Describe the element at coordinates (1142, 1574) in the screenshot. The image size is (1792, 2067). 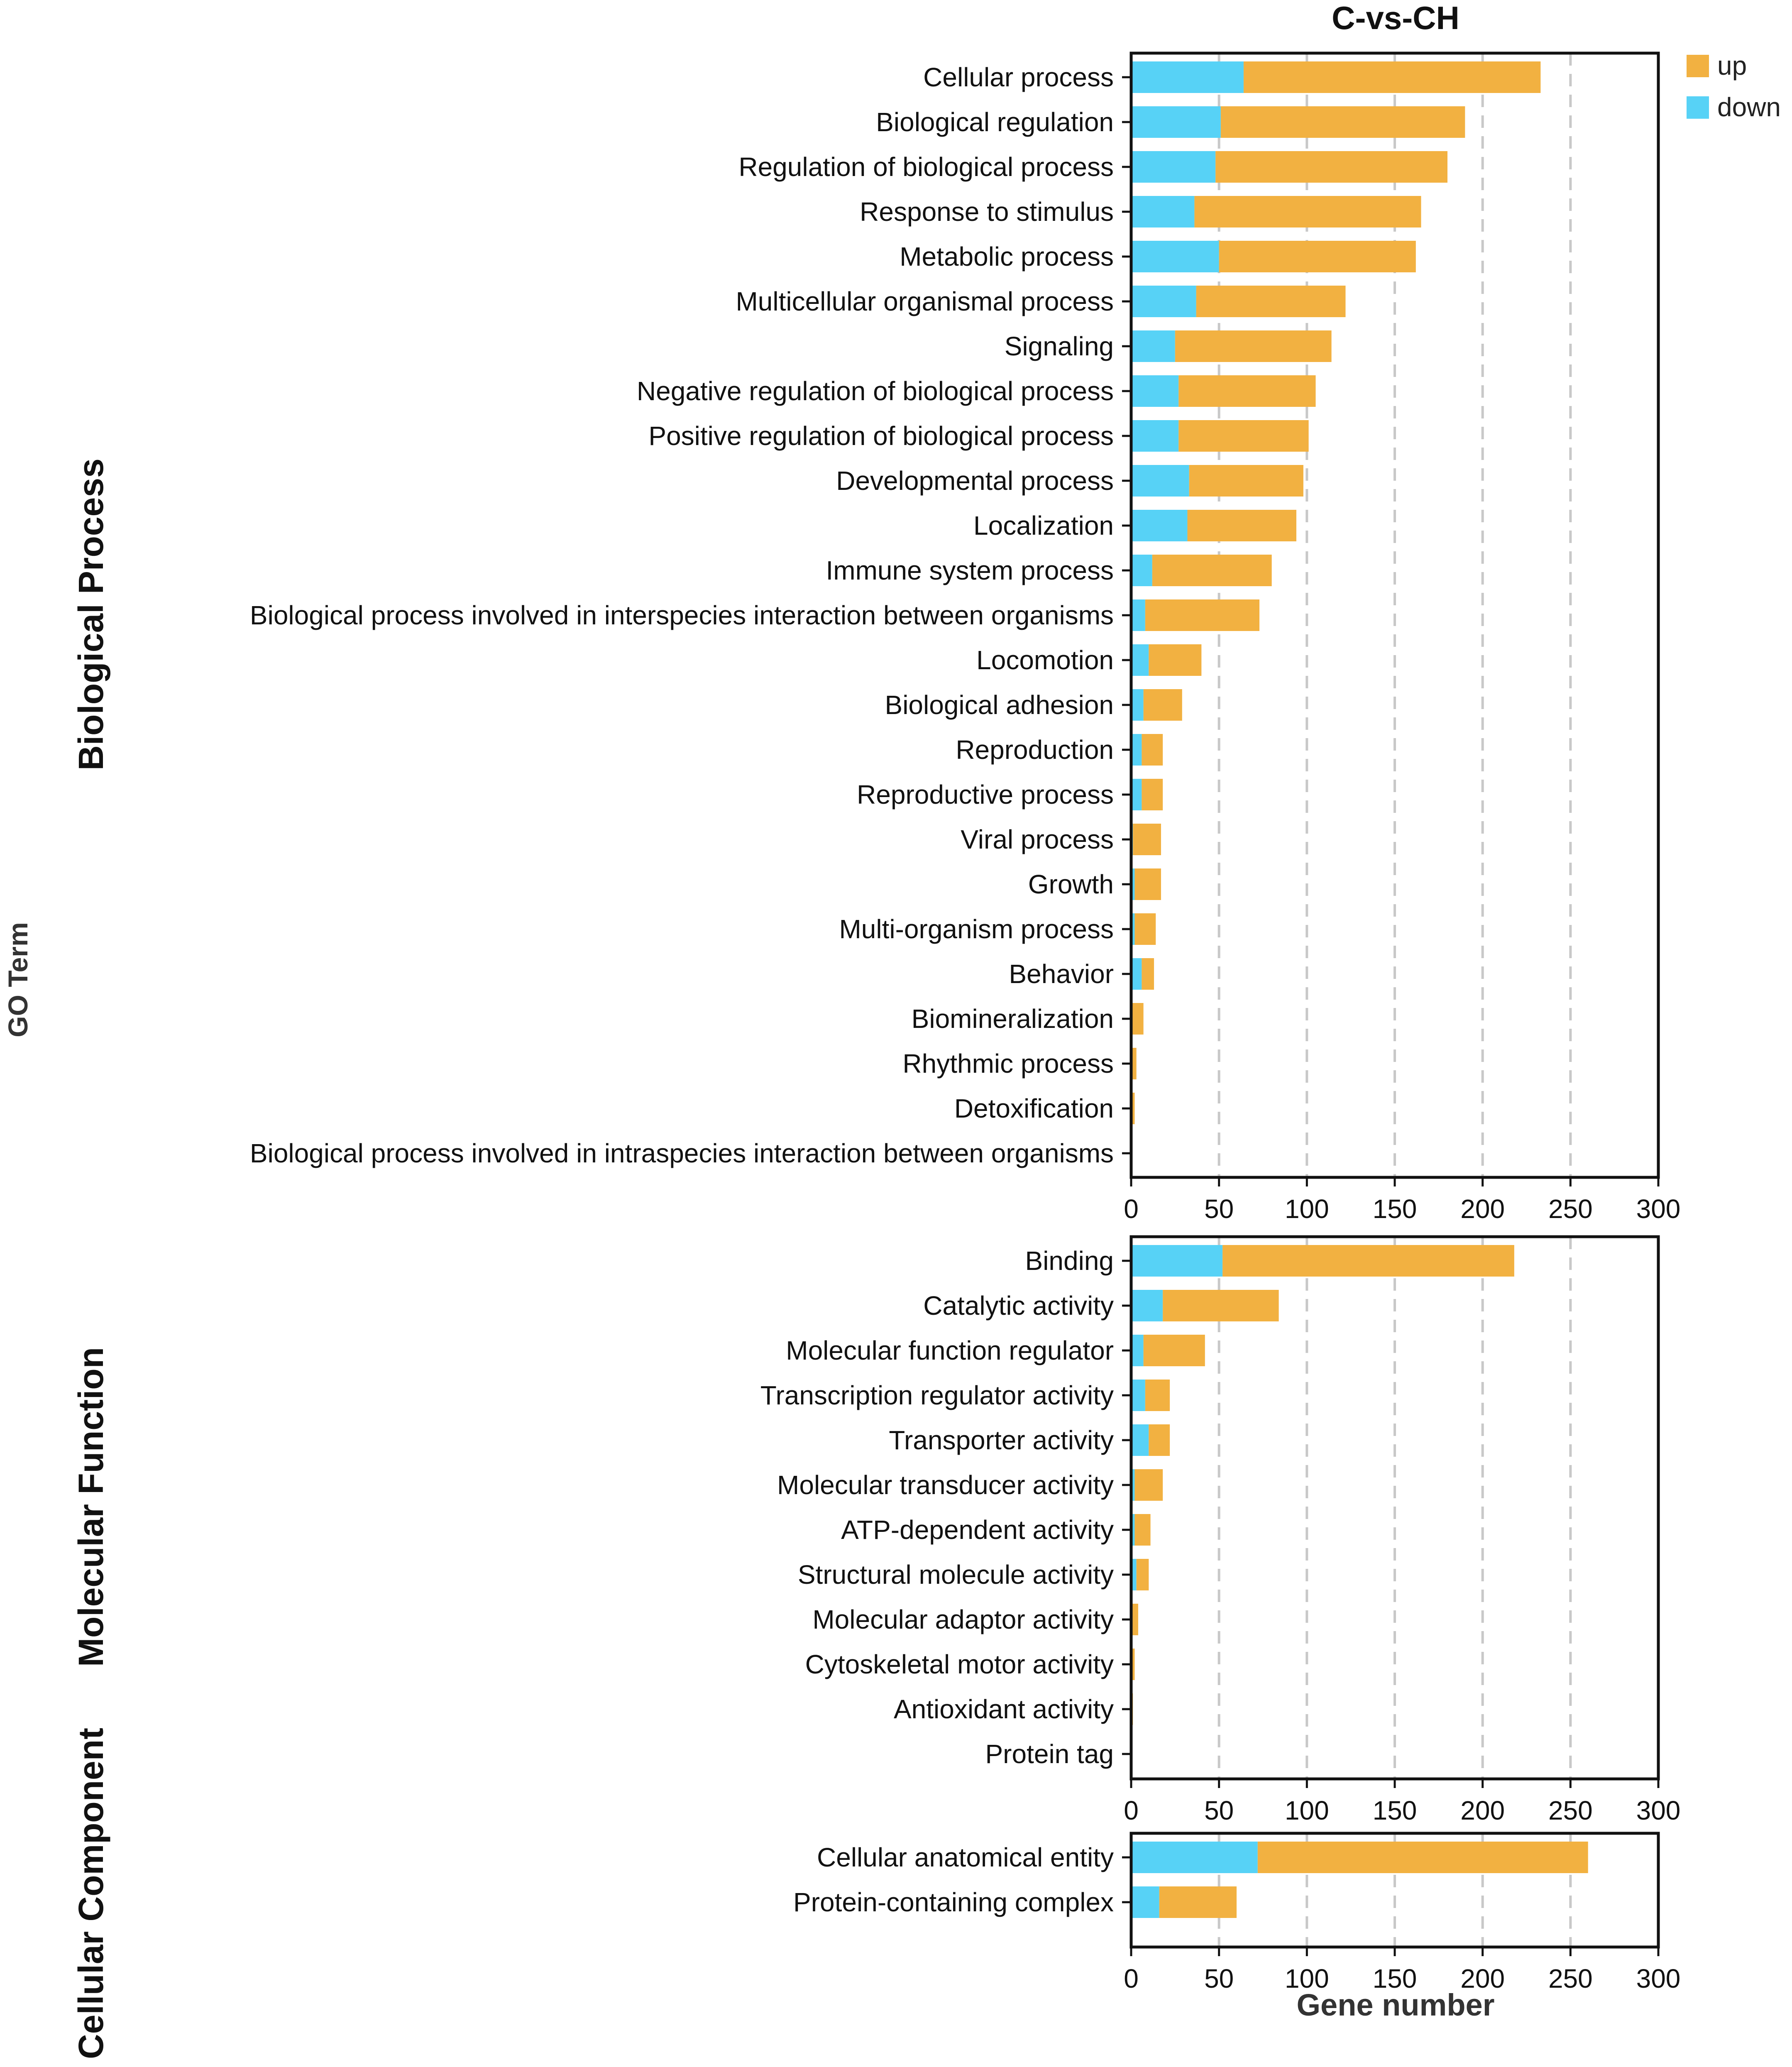
I see `bar-up-structural-molecule-activity` at that location.